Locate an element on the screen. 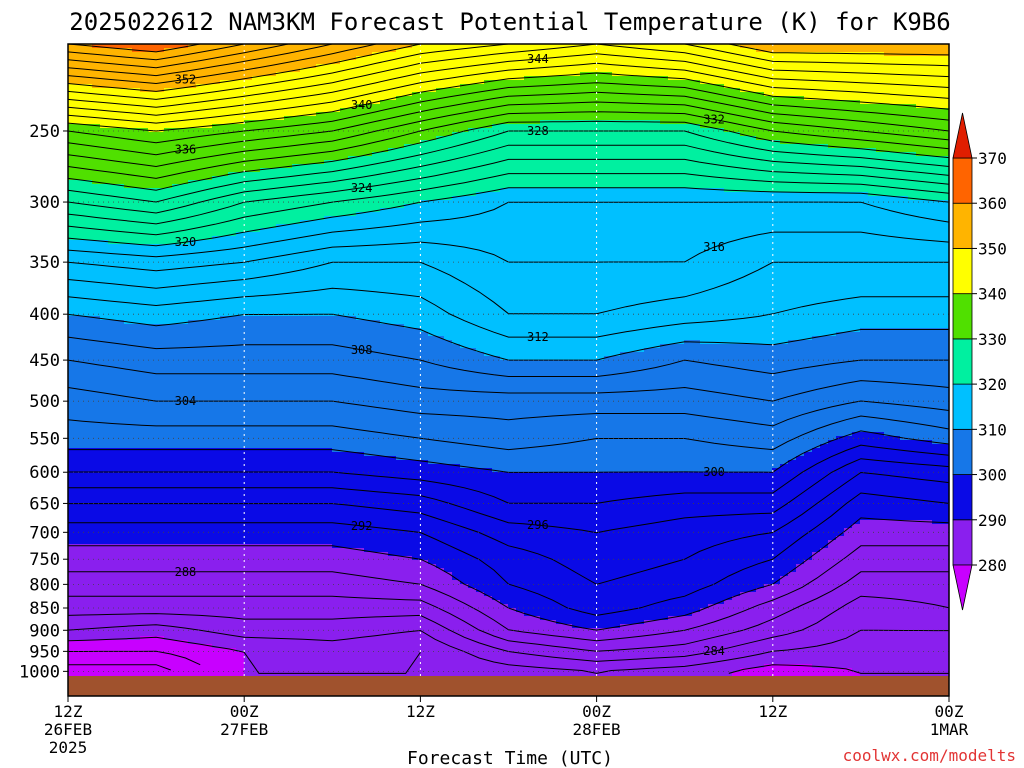 The height and width of the screenshot is (768, 1024). colorbar-swatch is located at coordinates (962, 361).